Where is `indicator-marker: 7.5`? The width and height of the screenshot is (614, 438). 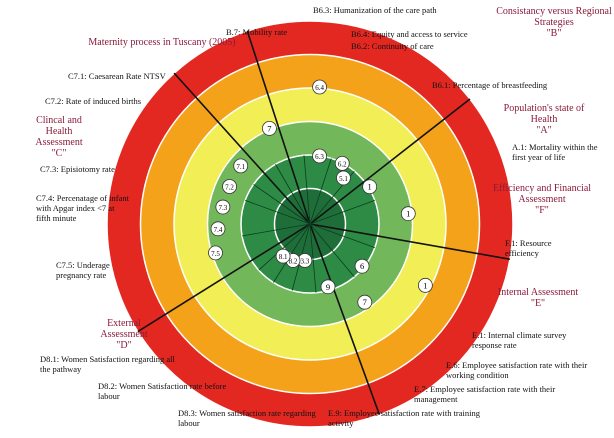 indicator-marker: 7.5 is located at coordinates (215, 253).